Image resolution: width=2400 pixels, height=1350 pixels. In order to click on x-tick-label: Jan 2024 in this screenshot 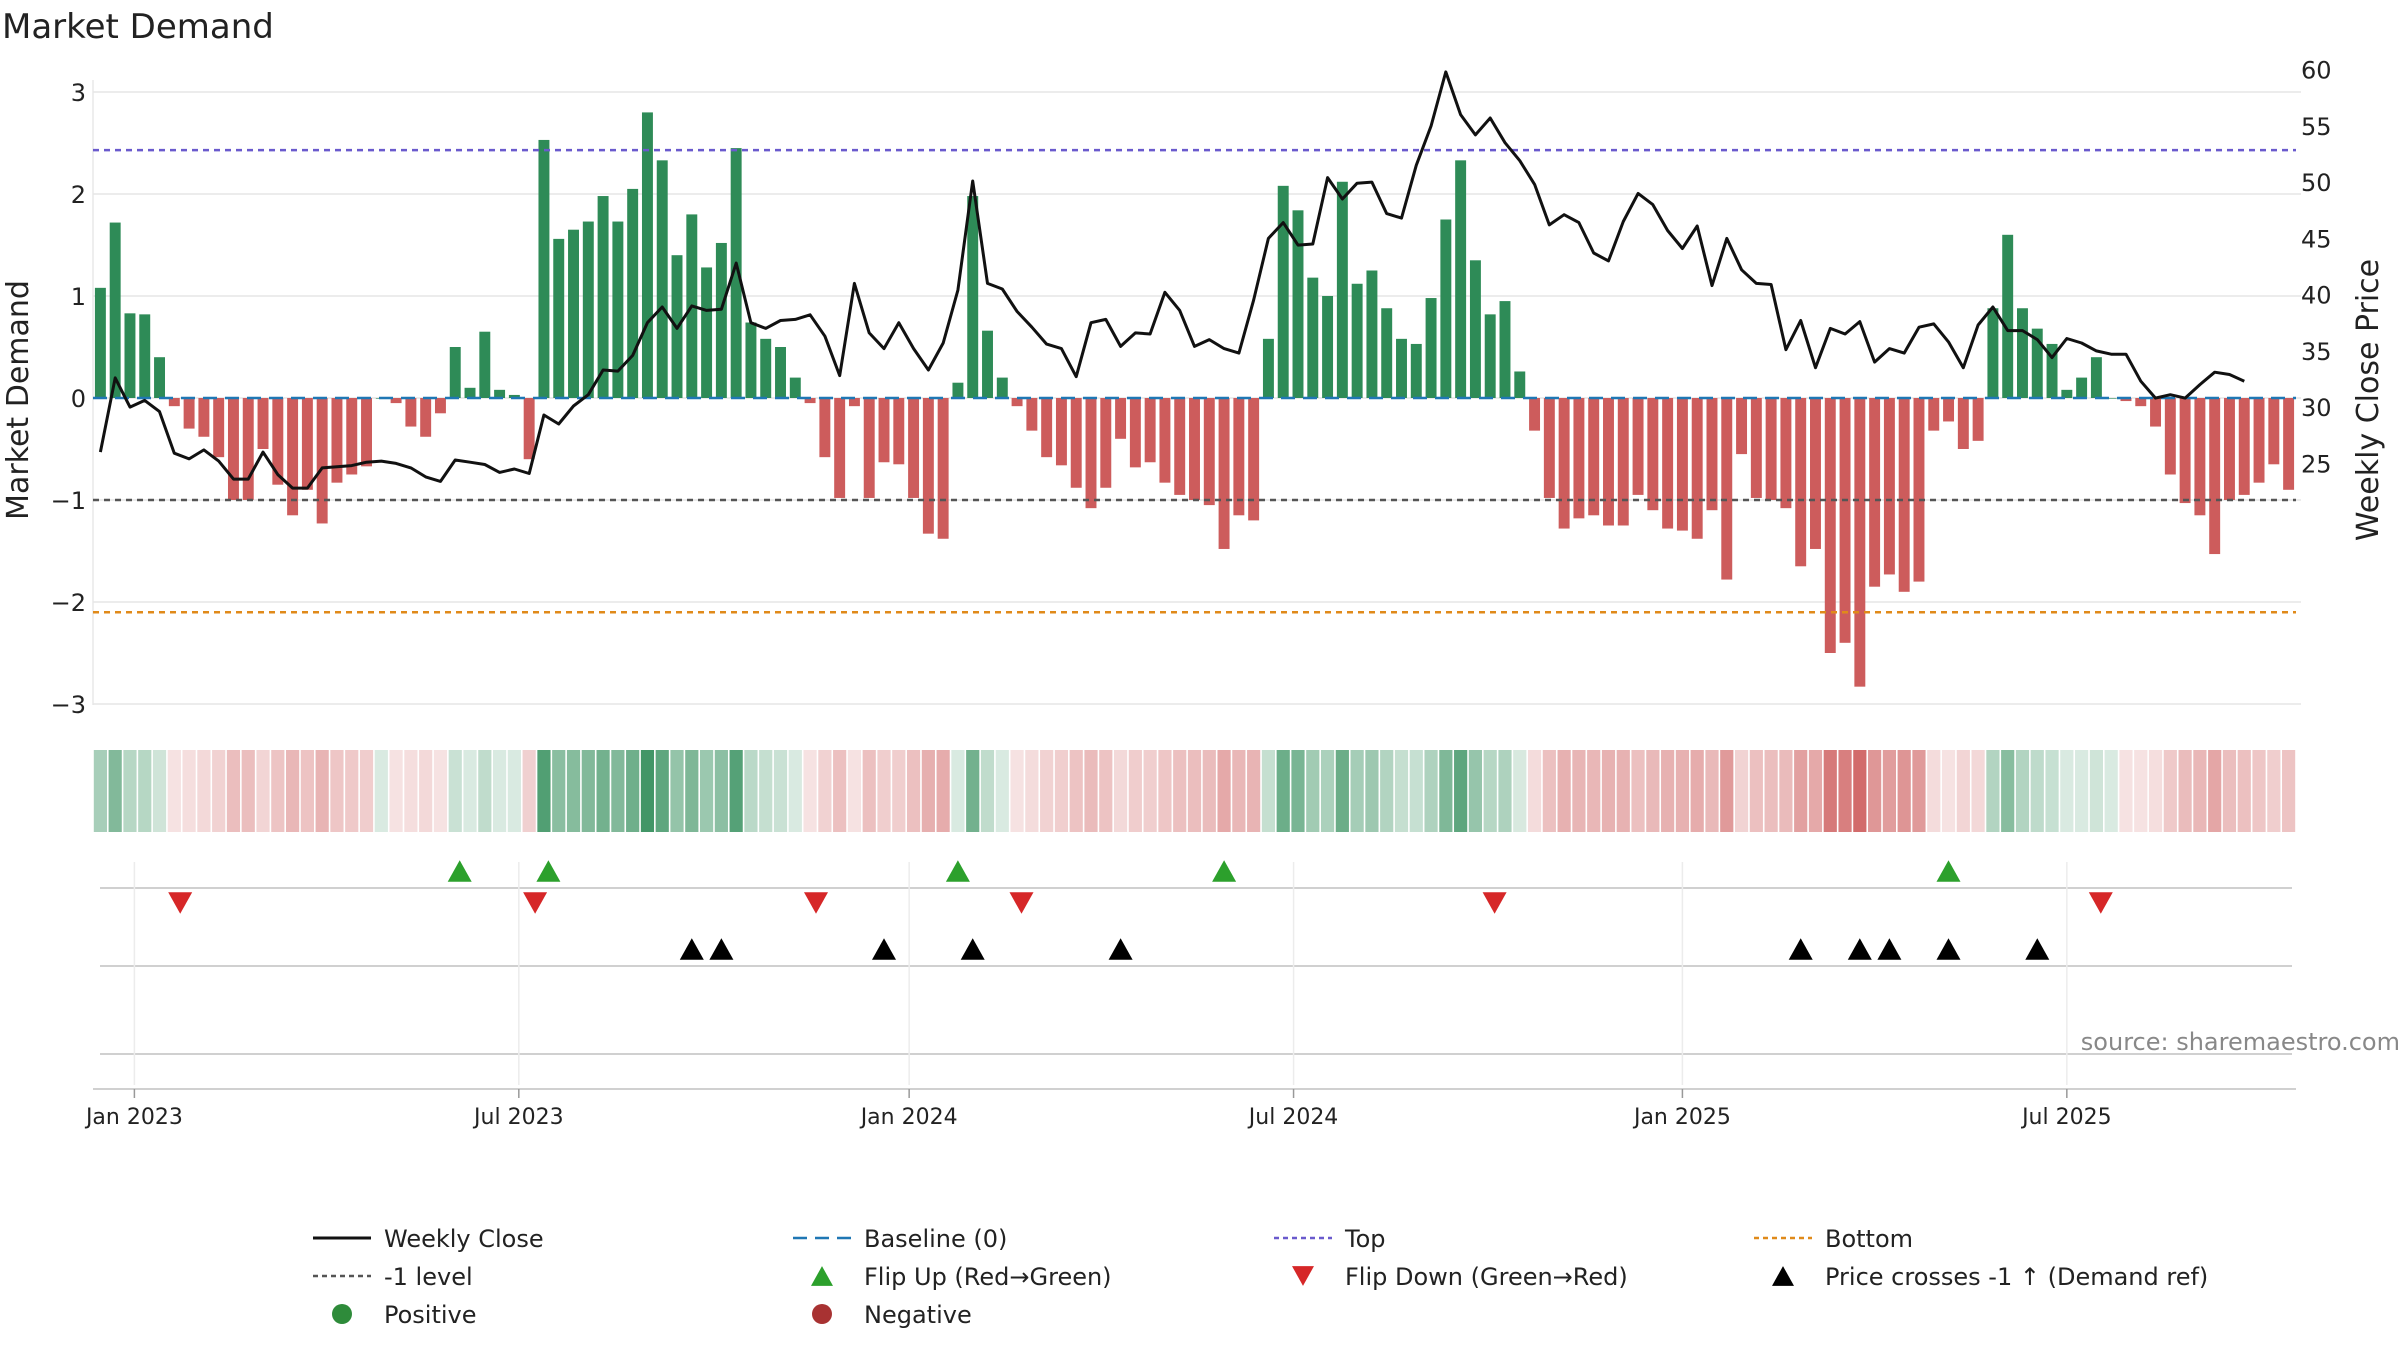, I will do `click(908, 1117)`.